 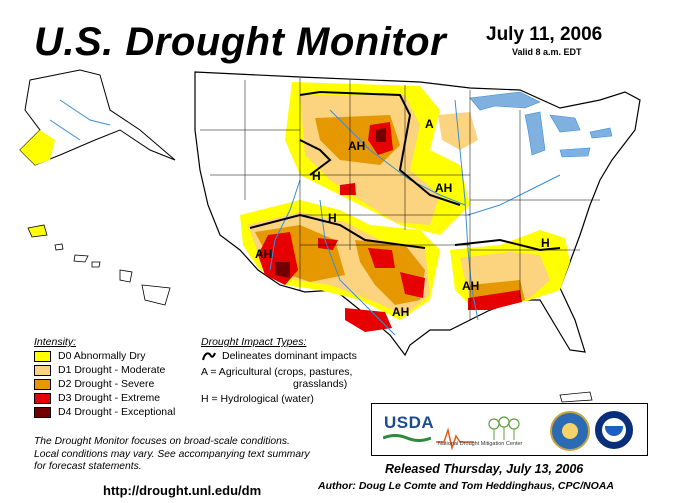 What do you see at coordinates (42, 398) in the screenshot?
I see `d3-swatch` at bounding box center [42, 398].